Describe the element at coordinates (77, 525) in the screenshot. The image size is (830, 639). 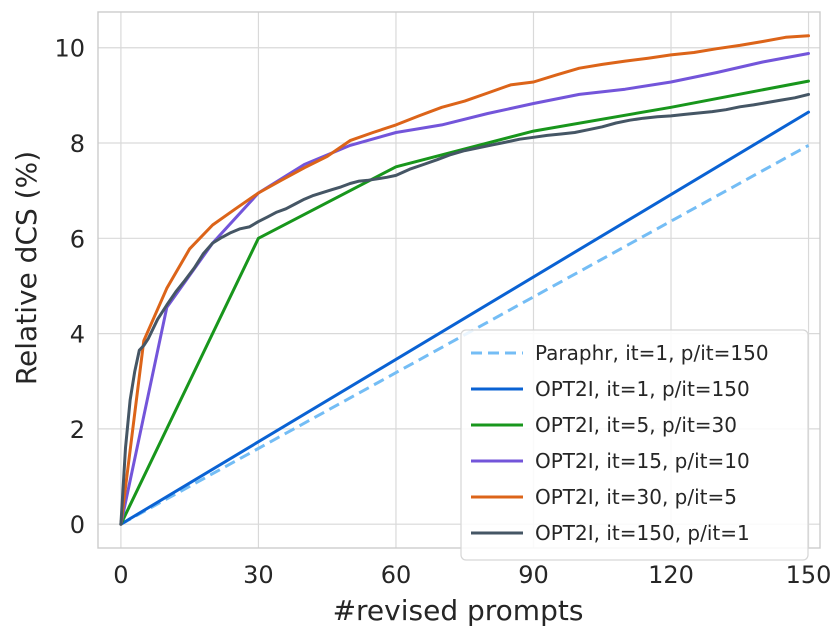
I see `y-tick-label: 0` at that location.